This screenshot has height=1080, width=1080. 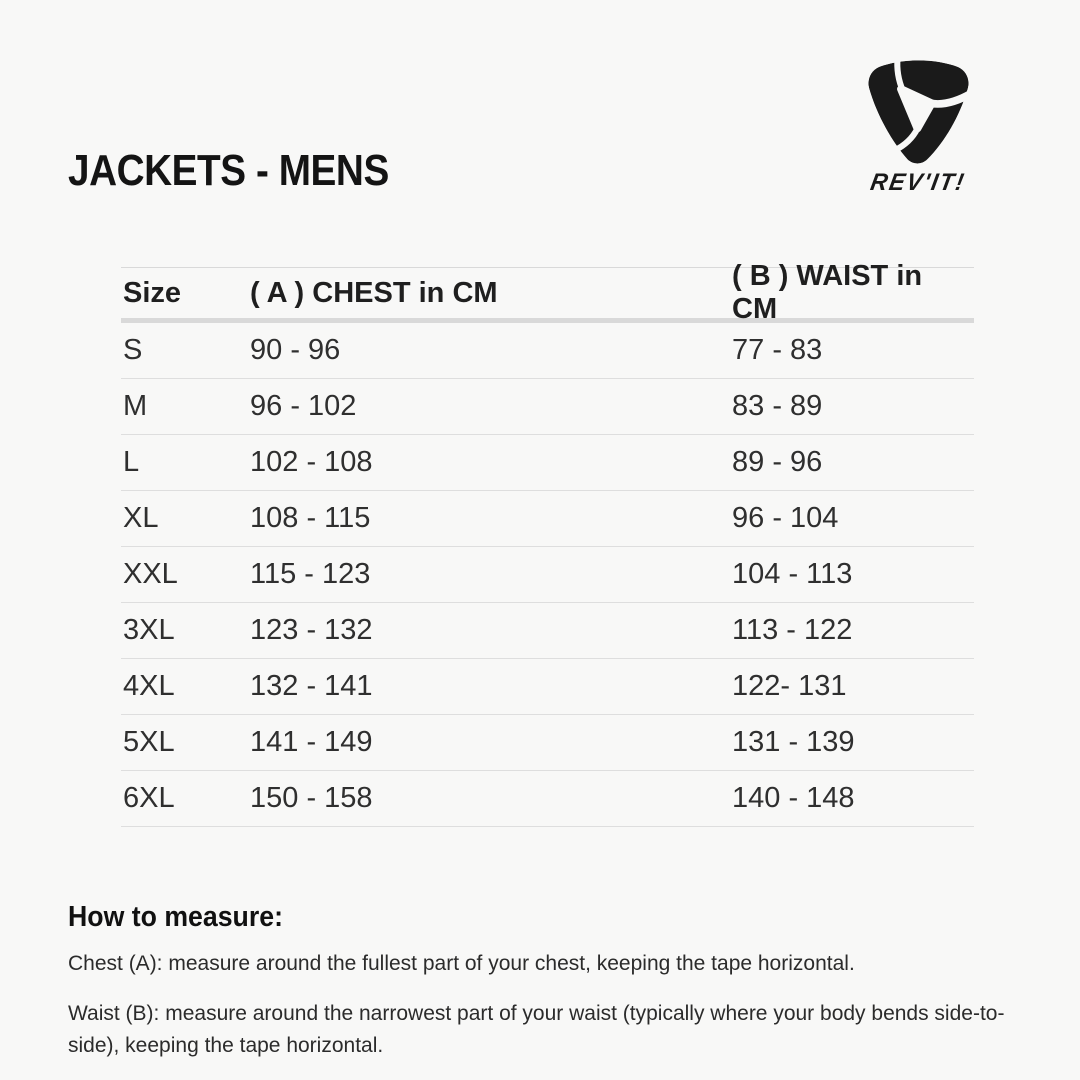 I want to click on table-row: L 102 - 108 89 - 96, so click(x=547, y=463).